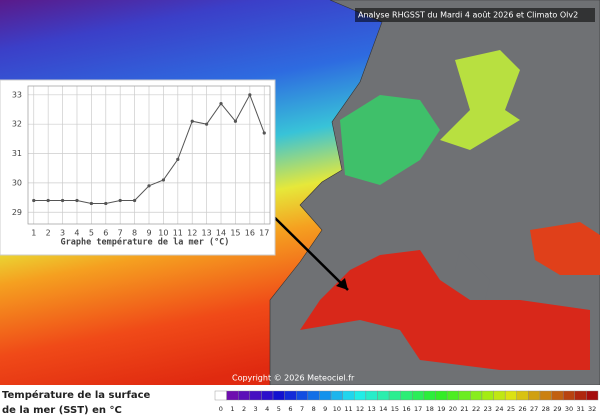  Describe the element at coordinates (62, 410) in the screenshot. I see `legend-title: de la mer (SST) en °C` at that location.